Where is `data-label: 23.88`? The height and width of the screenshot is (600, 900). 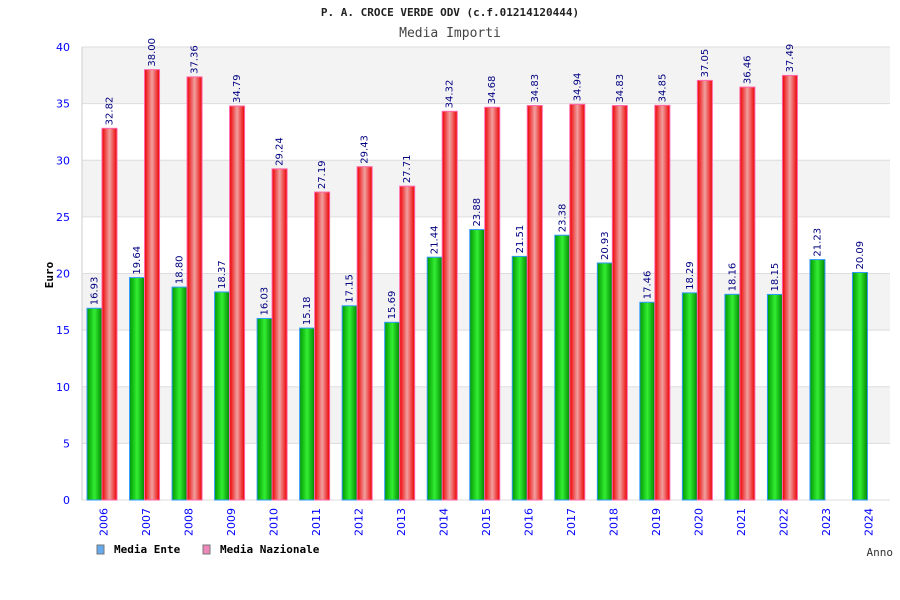
data-label: 23.88 is located at coordinates (477, 212).